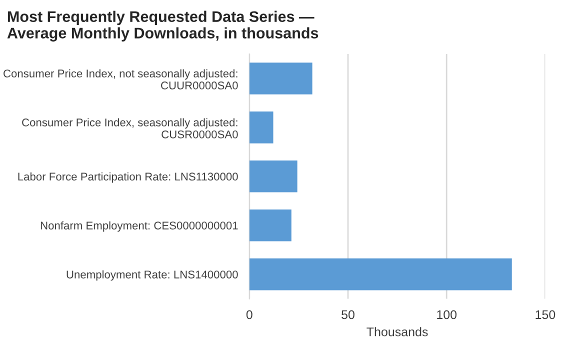  I want to click on y-tick-label: Consumer Price Index, not seasonally adjusted: CUUR0000SA0, so click(121, 79).